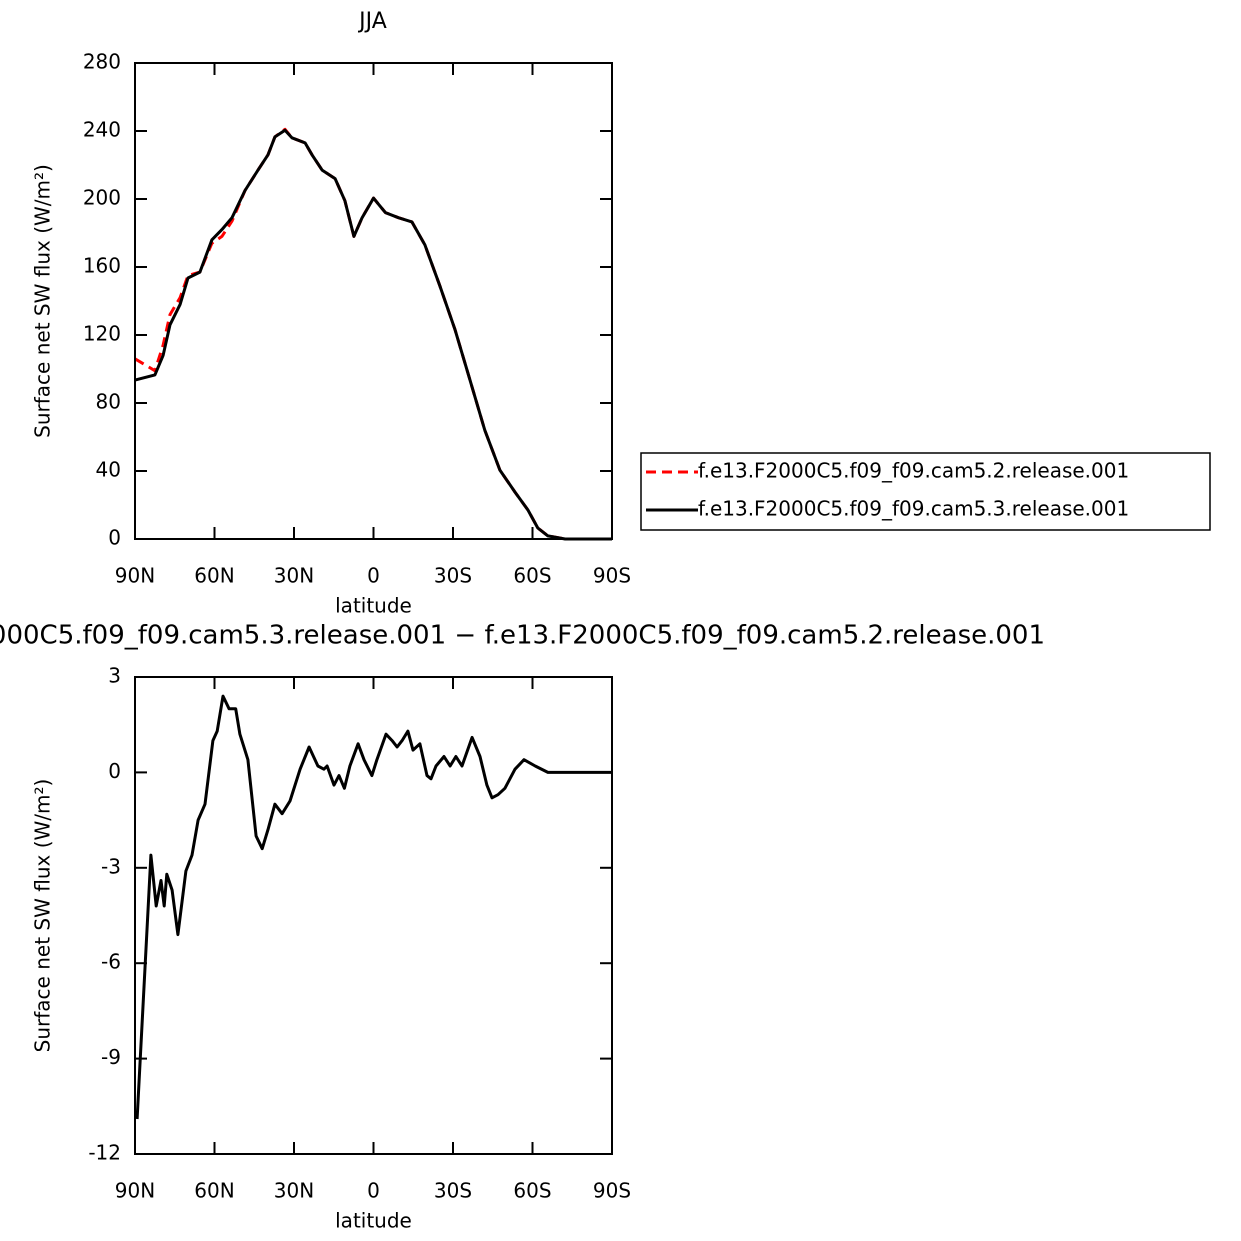  Describe the element at coordinates (102, 62) in the screenshot. I see `y-tick-label: 280` at that location.